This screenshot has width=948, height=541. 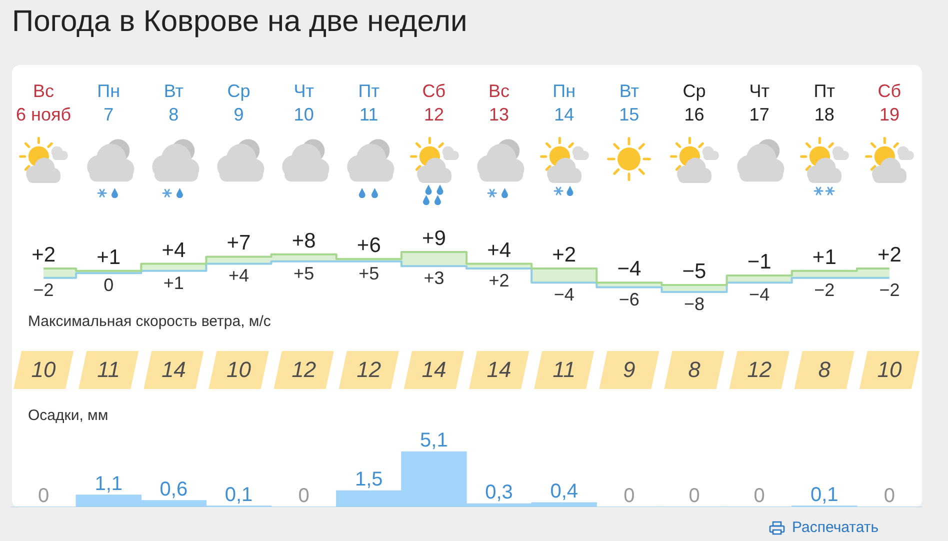 I want to click on data-label: 0,4, so click(x=564, y=491).